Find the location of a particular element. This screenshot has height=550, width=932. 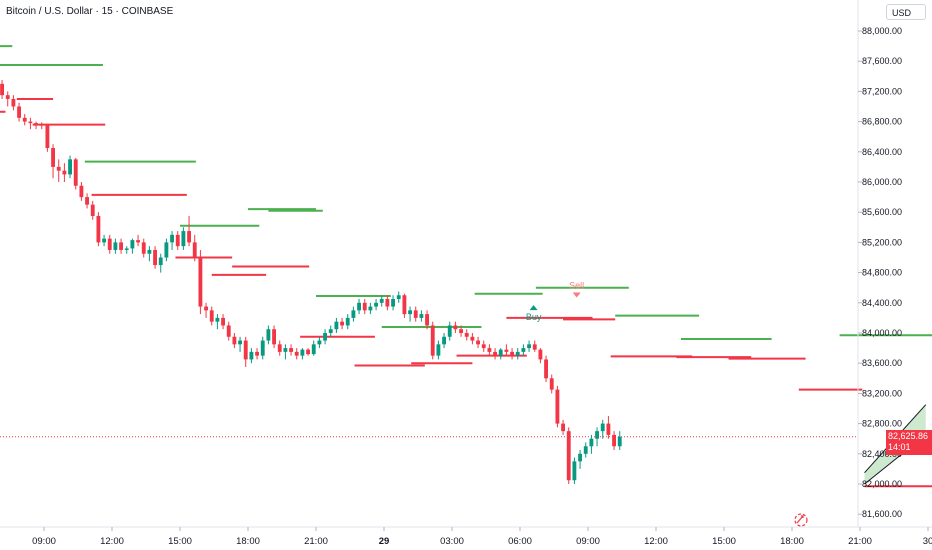

y-tick-label: 85,600.00 is located at coordinates (882, 212).